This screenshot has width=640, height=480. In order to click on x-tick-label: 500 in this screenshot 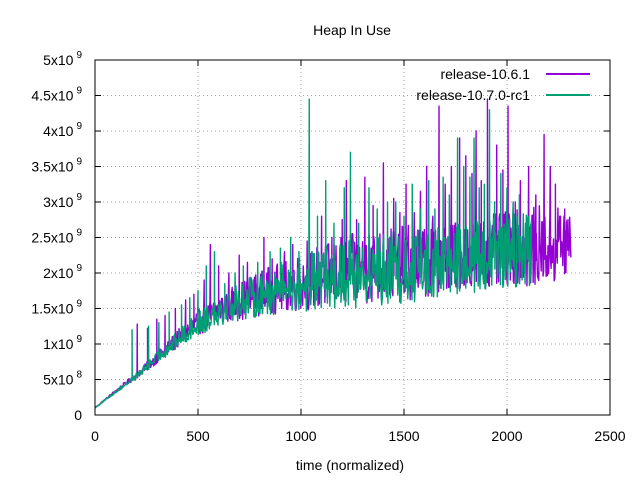, I will do `click(198, 436)`.